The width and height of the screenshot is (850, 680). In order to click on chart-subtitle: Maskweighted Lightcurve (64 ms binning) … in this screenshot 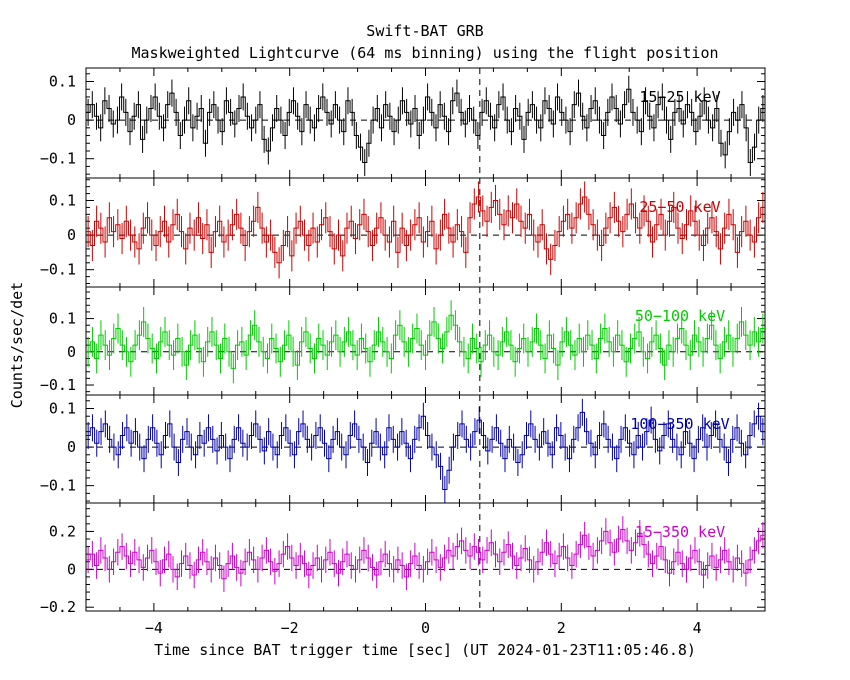, I will do `click(425, 53)`.